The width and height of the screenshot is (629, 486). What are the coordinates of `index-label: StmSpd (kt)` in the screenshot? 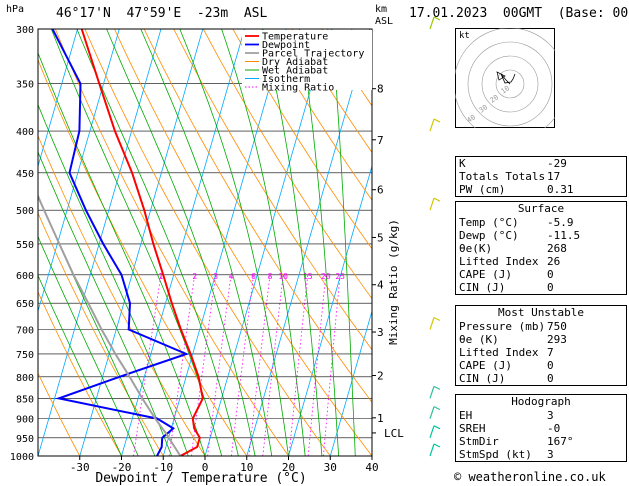 It's located at (495, 454).